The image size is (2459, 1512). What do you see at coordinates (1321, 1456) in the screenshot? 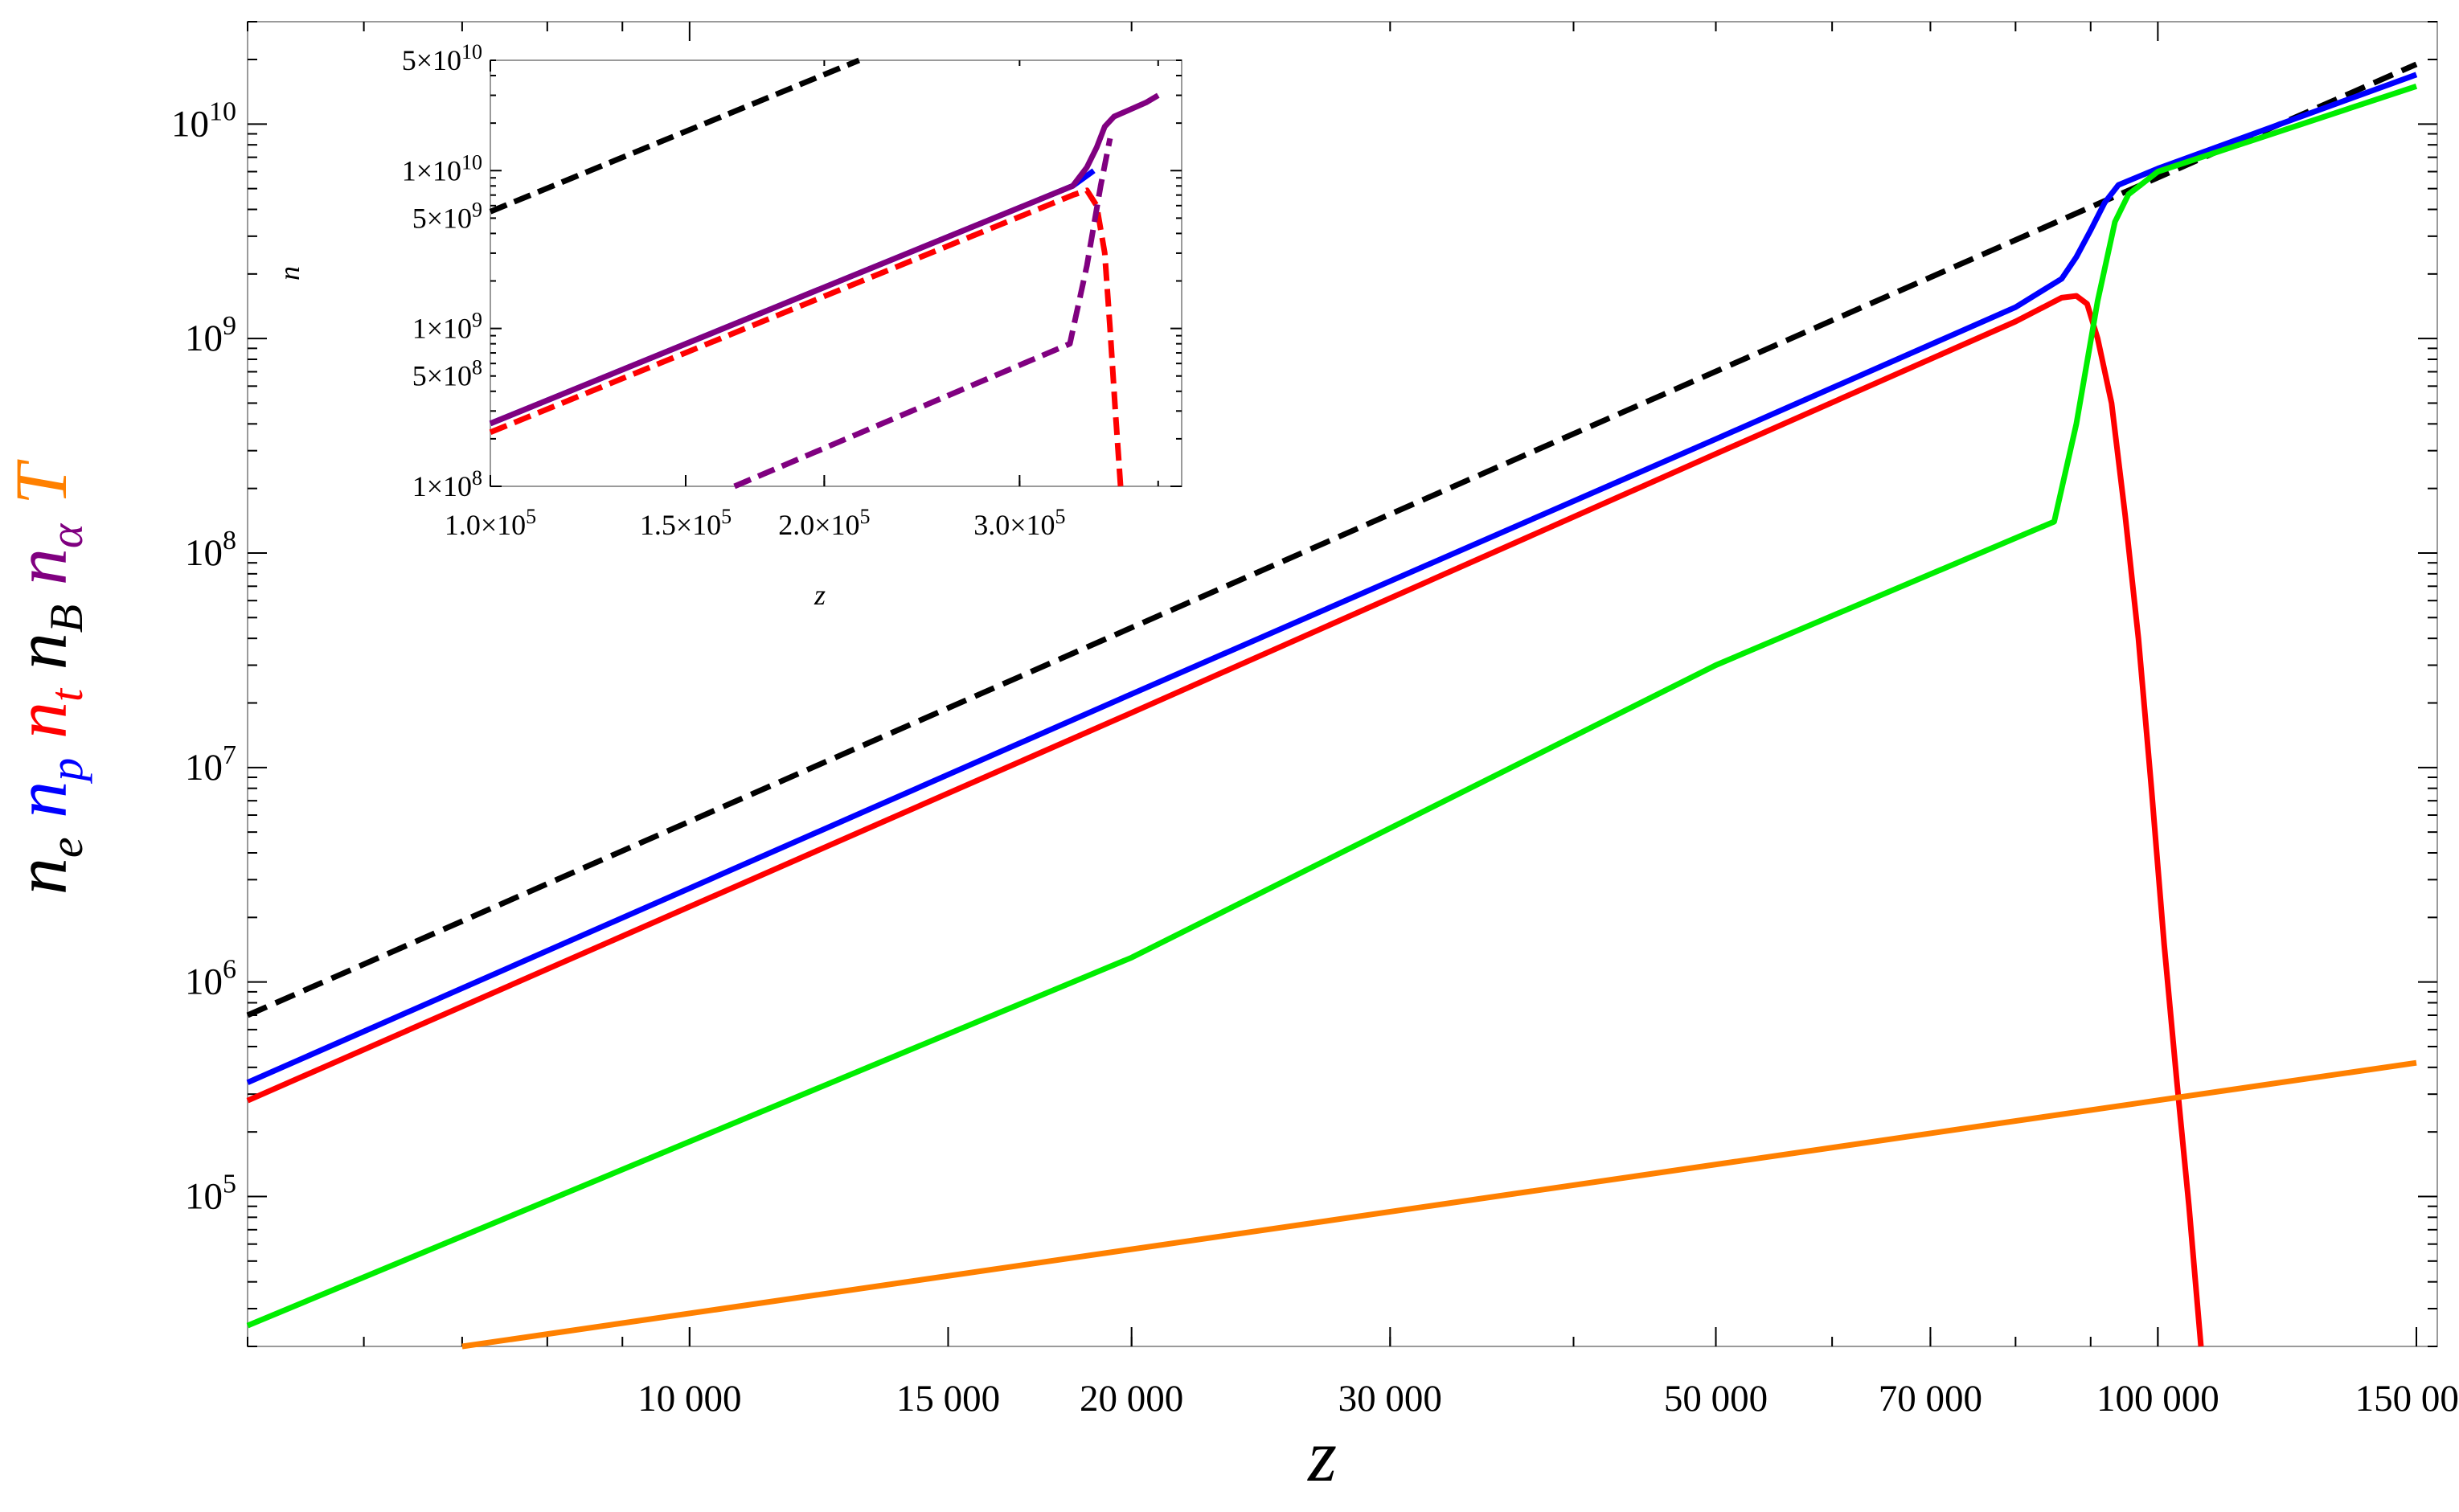
I see `main-x-axis-label: z` at bounding box center [1321, 1456].